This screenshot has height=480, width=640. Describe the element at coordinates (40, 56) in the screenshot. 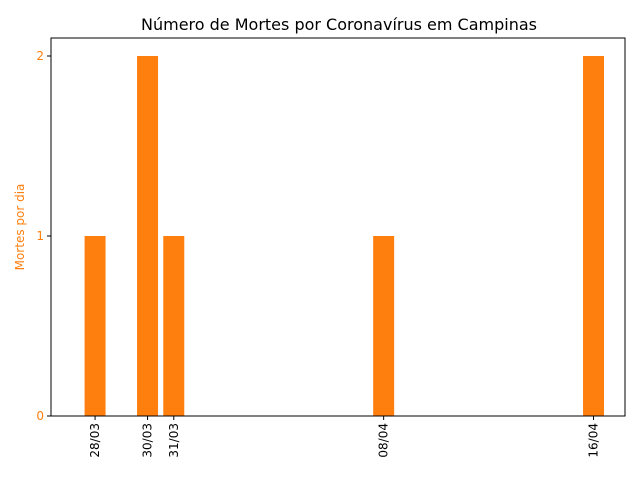

I see `y-tick-label: 2` at that location.